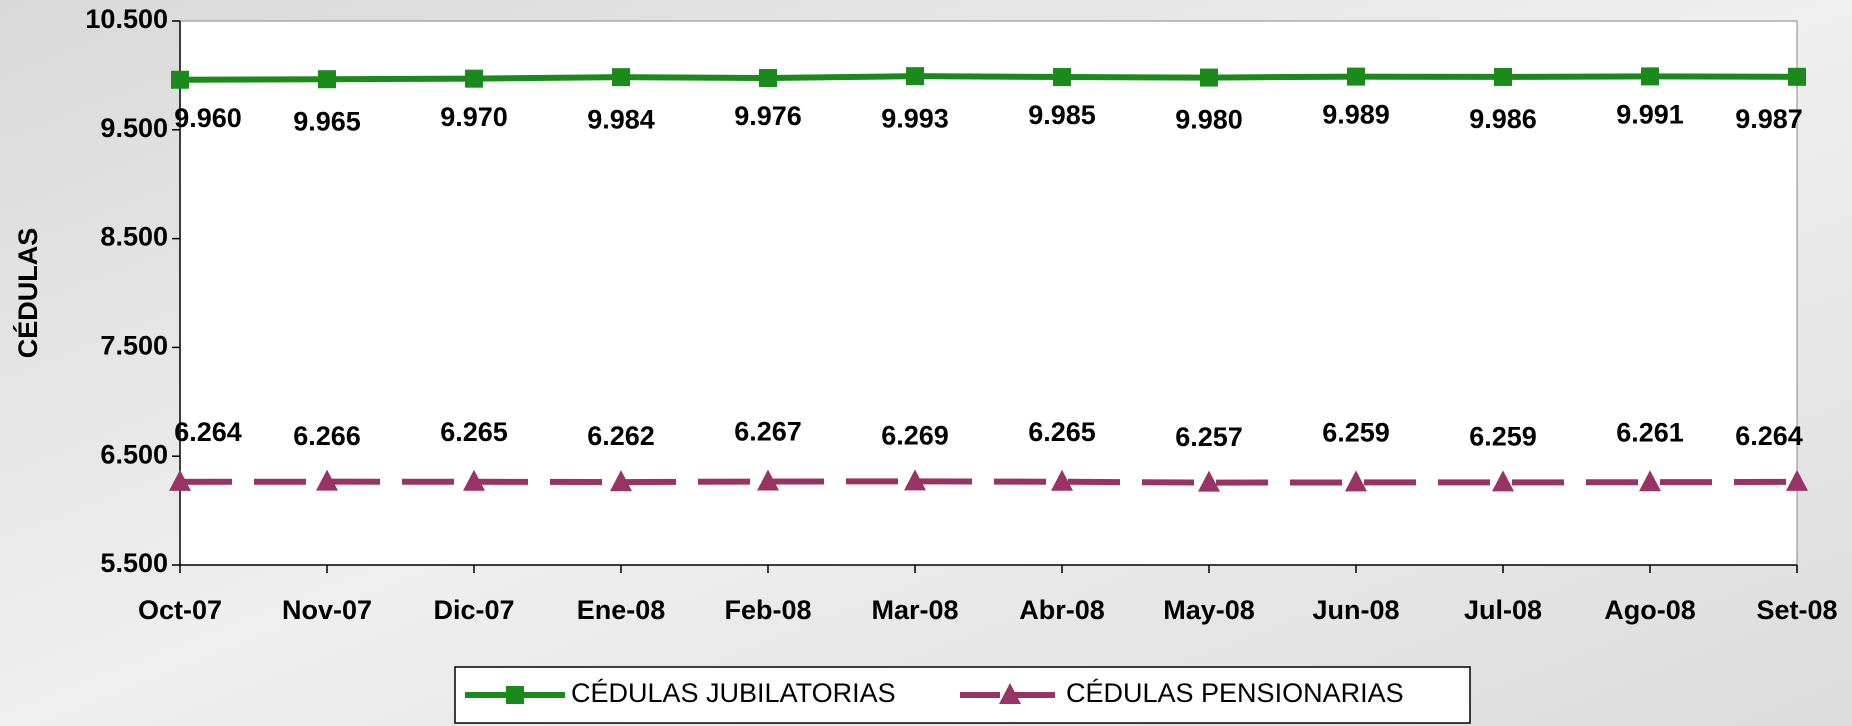 This screenshot has height=726, width=1852. What do you see at coordinates (621, 610) in the screenshot?
I see `x-tick-label: Ene-08` at bounding box center [621, 610].